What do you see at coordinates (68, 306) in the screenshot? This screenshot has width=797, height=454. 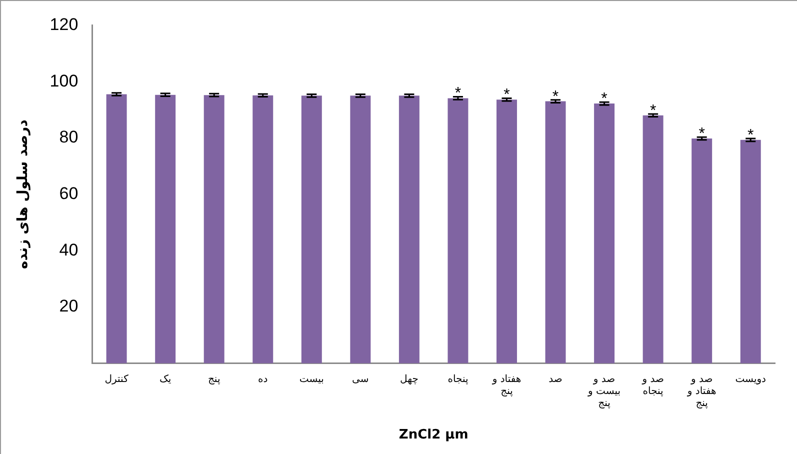 I see `y-tick-label: 20` at bounding box center [68, 306].